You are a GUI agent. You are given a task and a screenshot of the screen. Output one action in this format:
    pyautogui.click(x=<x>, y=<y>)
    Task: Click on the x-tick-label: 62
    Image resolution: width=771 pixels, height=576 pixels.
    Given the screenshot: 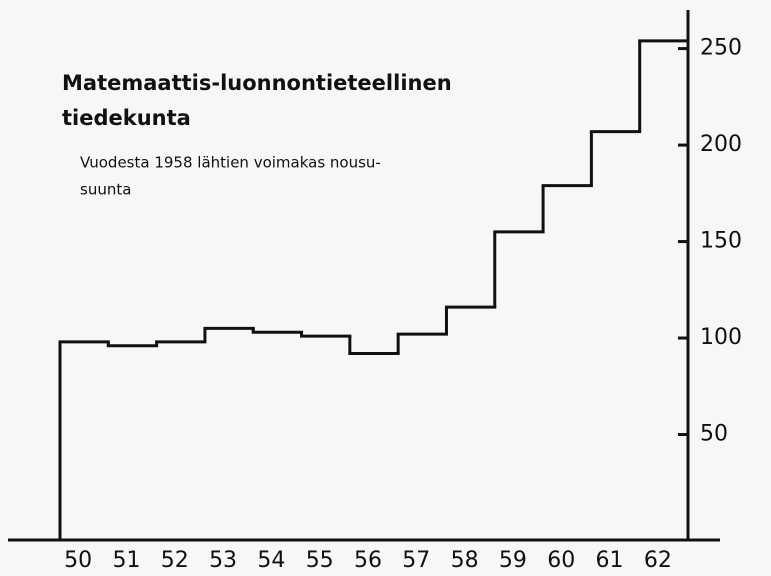 What is the action you would take?
    pyautogui.click(x=658, y=560)
    